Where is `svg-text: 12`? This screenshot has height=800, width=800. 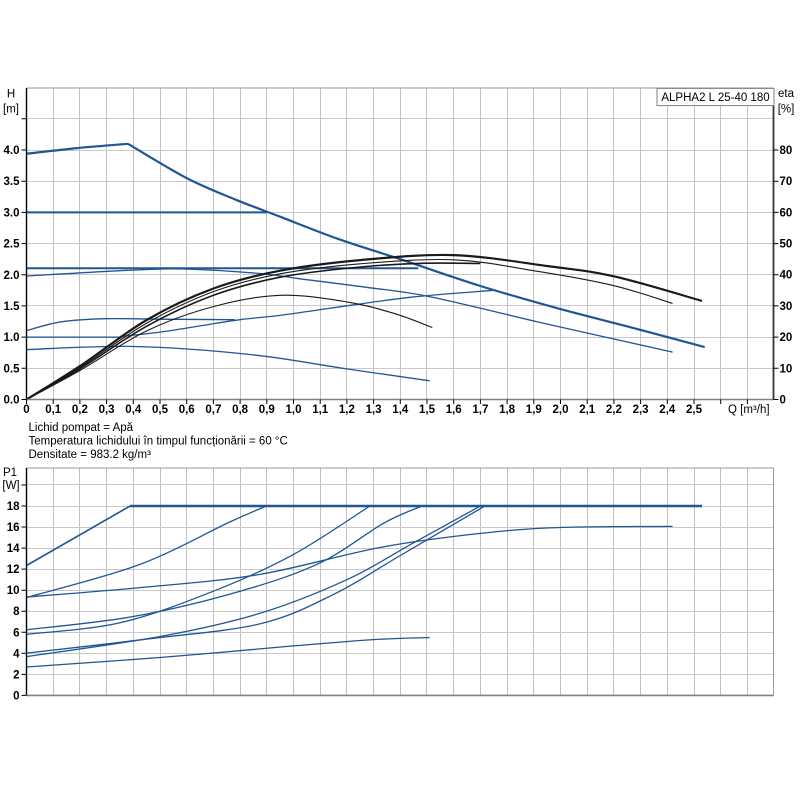 svg-text: 12 is located at coordinates (13, 570).